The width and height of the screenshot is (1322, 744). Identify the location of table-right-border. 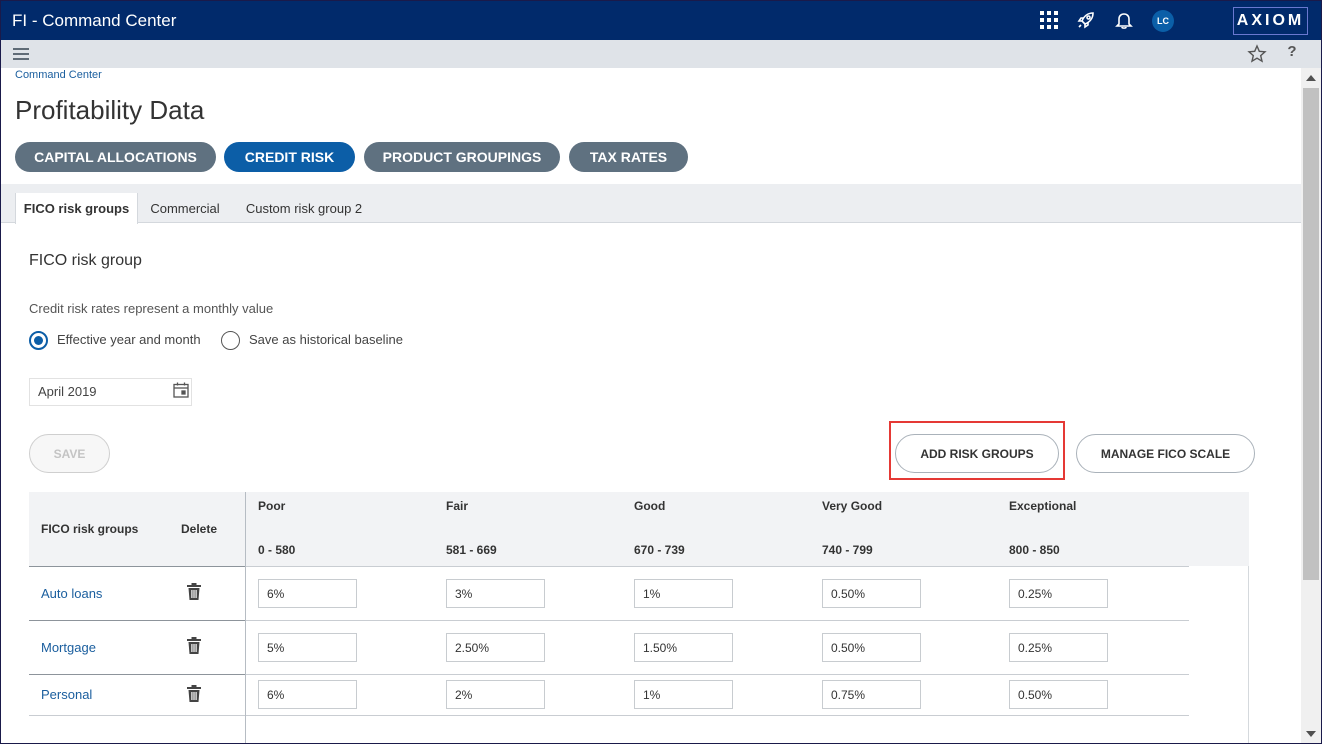
(1248, 654).